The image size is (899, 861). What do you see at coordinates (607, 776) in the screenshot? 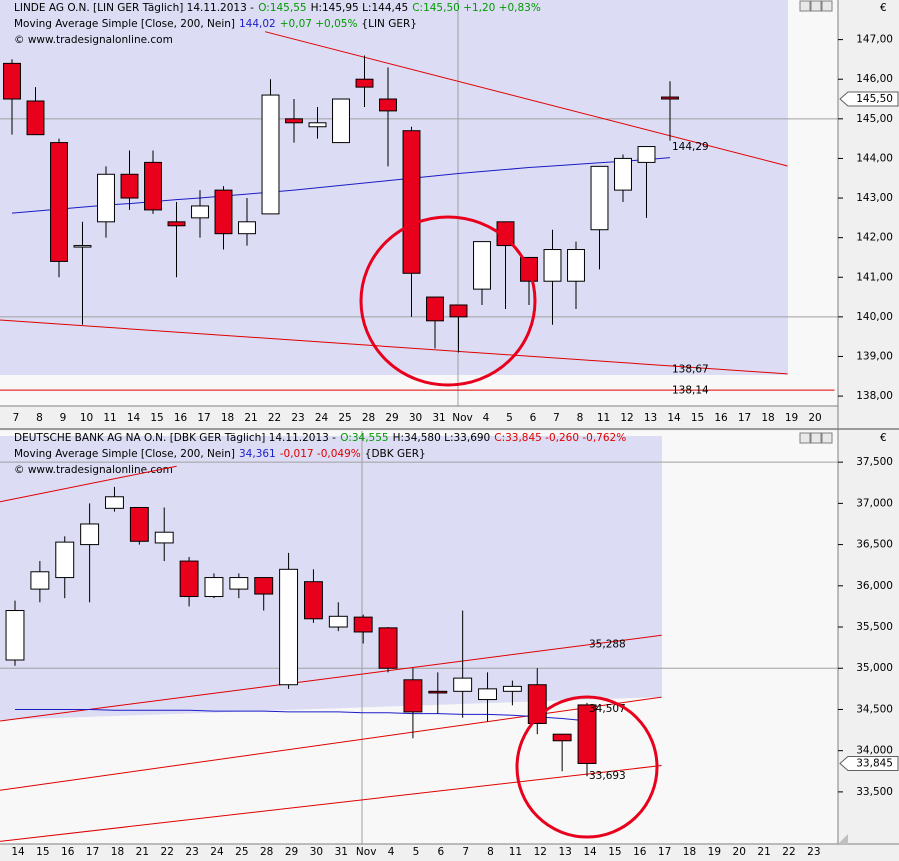
I see `trendline-label: 33,693` at bounding box center [607, 776].